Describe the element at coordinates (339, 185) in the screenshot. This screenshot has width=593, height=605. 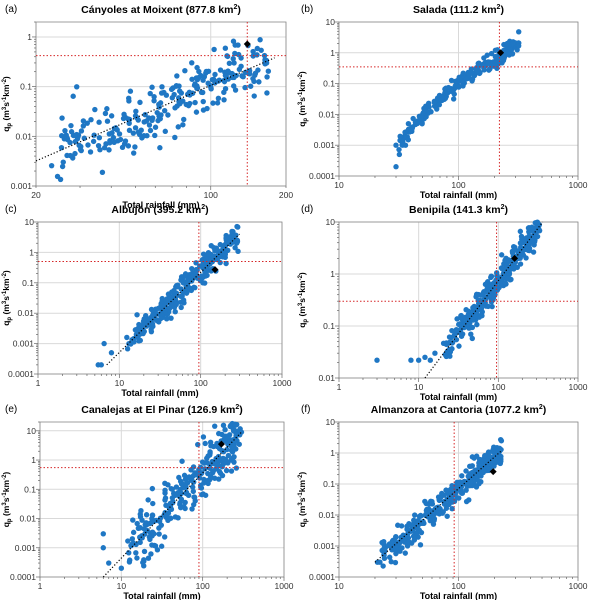
I see `x-tick-label: 10` at that location.